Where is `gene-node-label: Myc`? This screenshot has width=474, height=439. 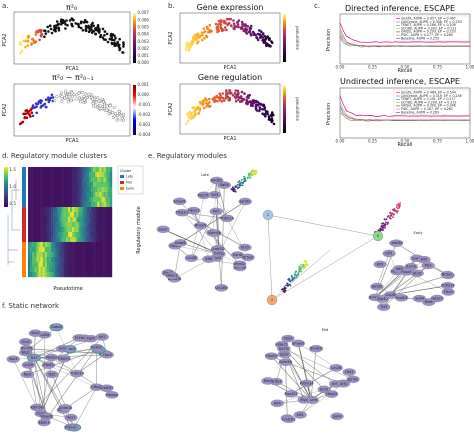
gene-node-label: Myc is located at coordinates (428, 266).